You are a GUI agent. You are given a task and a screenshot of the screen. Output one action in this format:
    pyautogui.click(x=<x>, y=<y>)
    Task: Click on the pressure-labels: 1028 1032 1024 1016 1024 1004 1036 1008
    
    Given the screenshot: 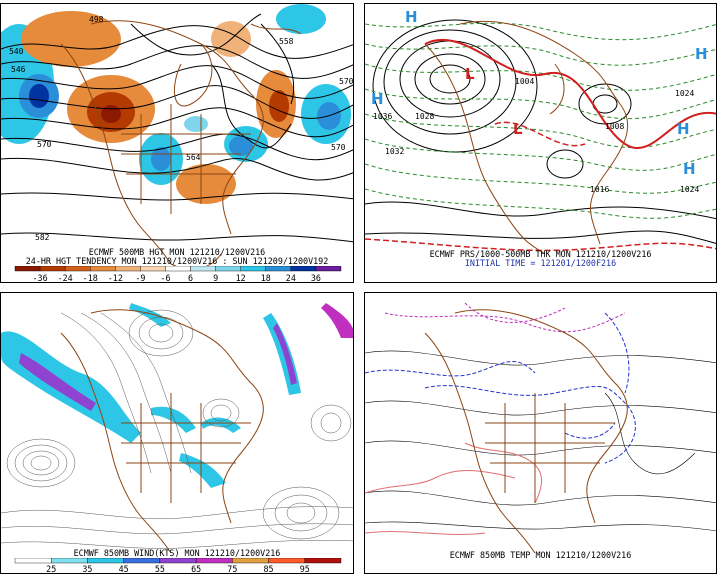 What is the action you would take?
    pyautogui.click(x=536, y=135)
    